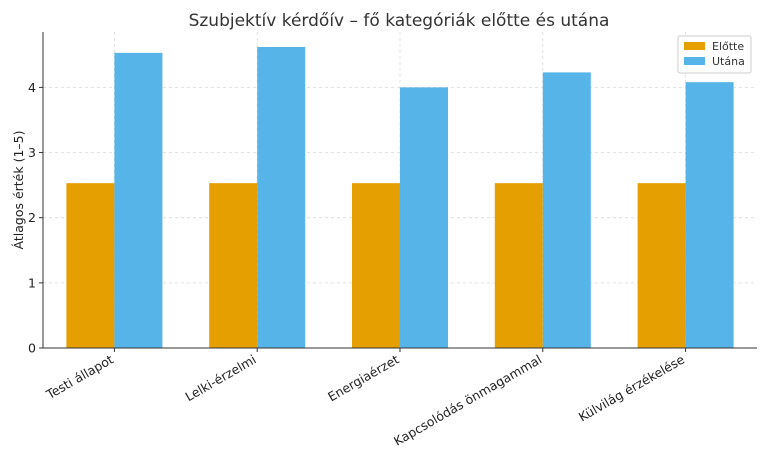 This screenshot has width=768, height=461. What do you see at coordinates (714, 54) in the screenshot?
I see `legend: Előtte Utána` at bounding box center [714, 54].